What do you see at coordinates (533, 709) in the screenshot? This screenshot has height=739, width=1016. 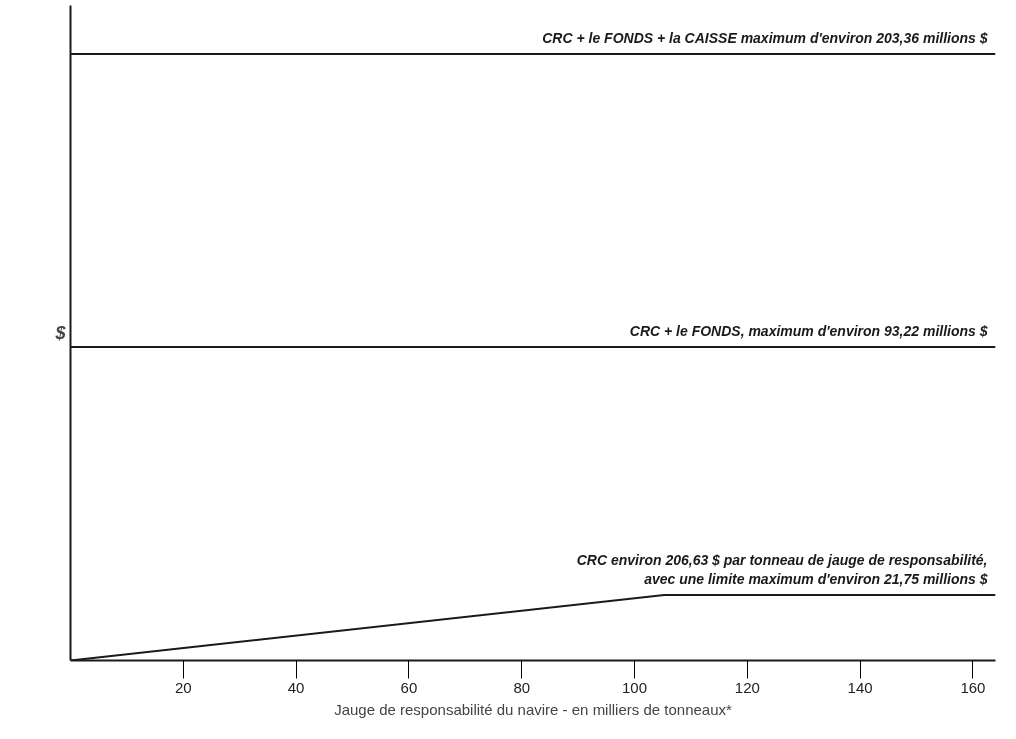 I see `x-axis-title: Jauge de responsabilité du navire - en milliers de tonneaux*` at bounding box center [533, 709].